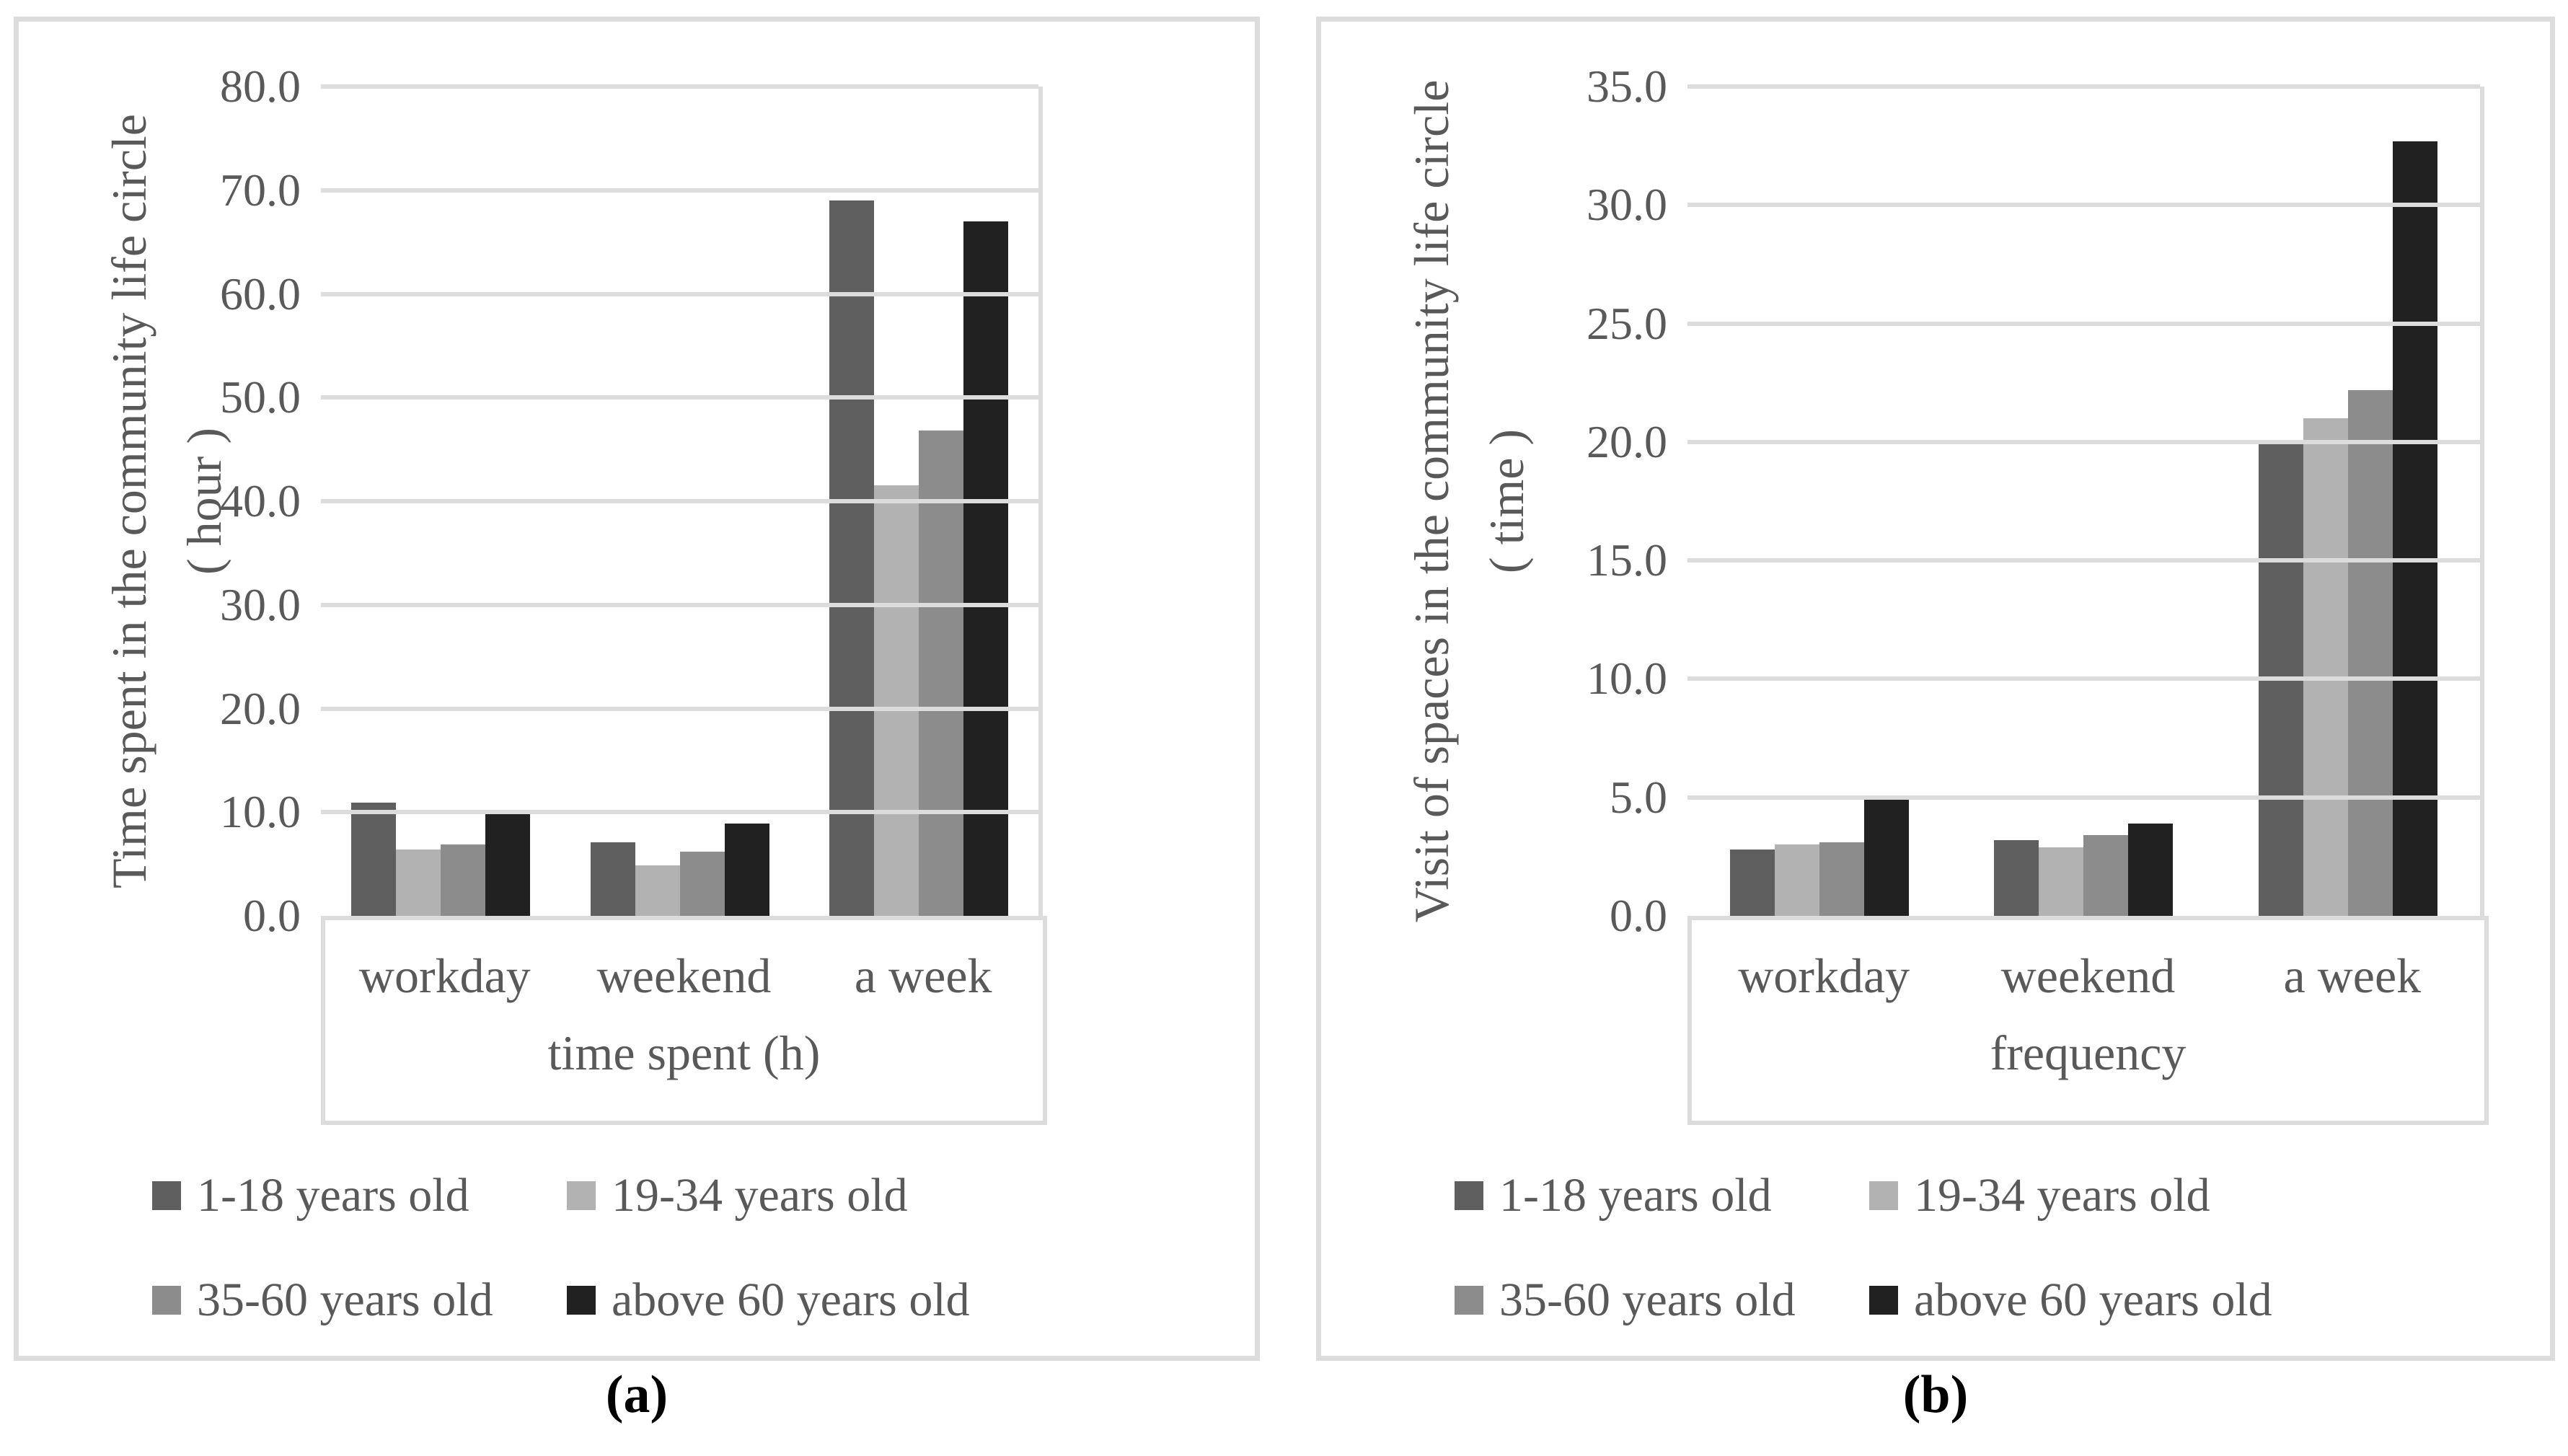 This screenshot has width=2568, height=1456. I want to click on bar-group-a-week, so click(2348, 501).